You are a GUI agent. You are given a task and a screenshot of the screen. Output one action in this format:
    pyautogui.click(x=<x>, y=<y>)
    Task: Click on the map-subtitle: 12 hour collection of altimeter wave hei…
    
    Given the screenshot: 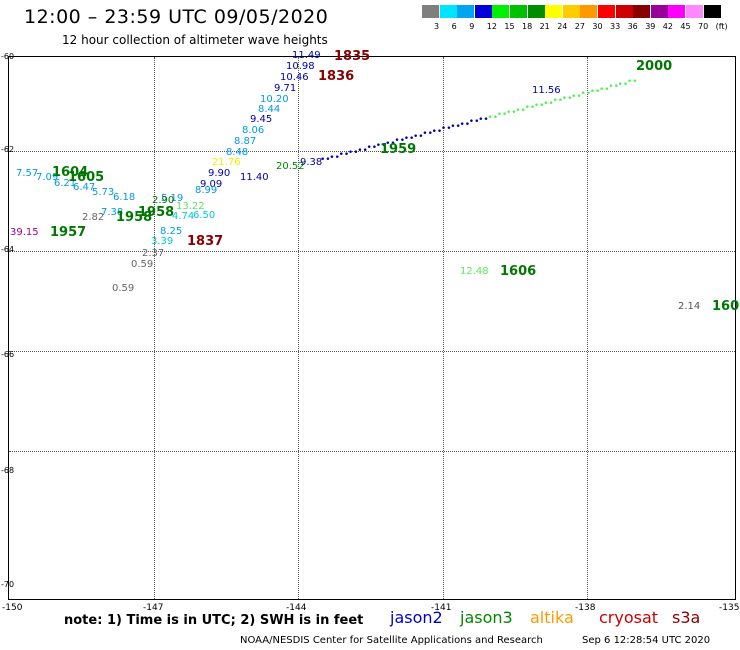 What is the action you would take?
    pyautogui.click(x=195, y=40)
    